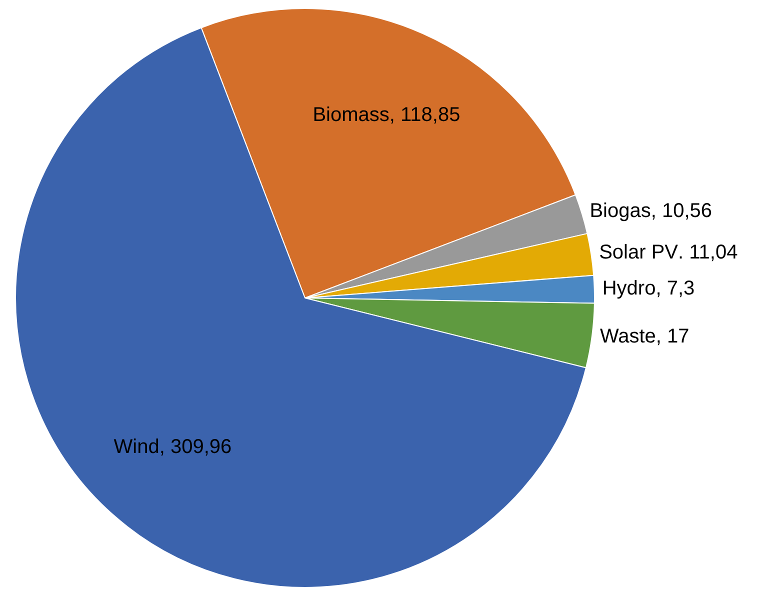  What do you see at coordinates (137, 447) in the screenshot?
I see `slice-label: Wind` at bounding box center [137, 447].